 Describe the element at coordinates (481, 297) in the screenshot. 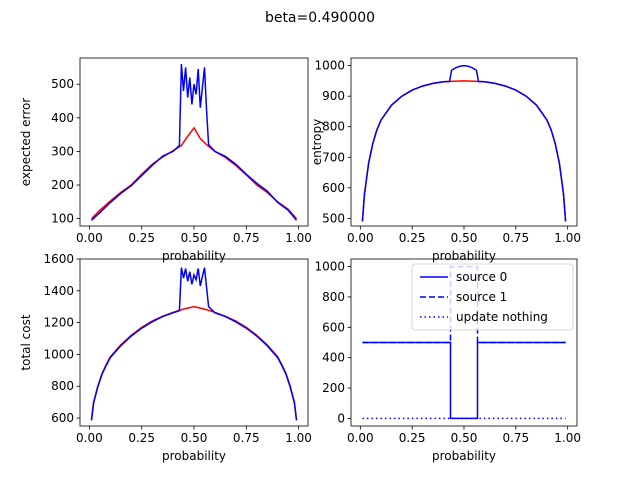

I see `legend-label: source 1` at that location.